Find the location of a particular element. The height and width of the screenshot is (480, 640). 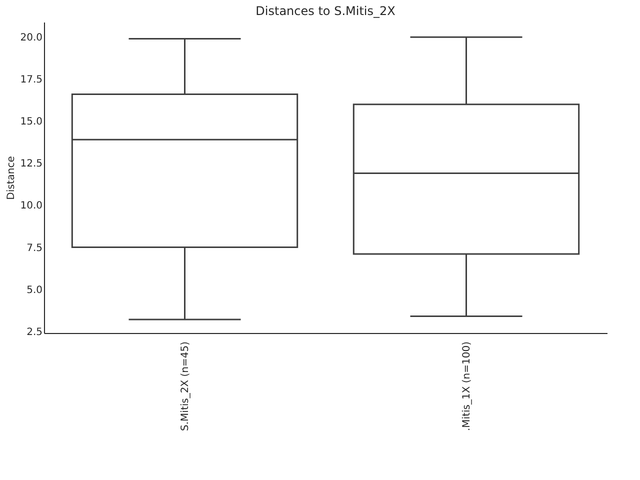

chart-title: Distances to S.Mitis_2X is located at coordinates (326, 11).